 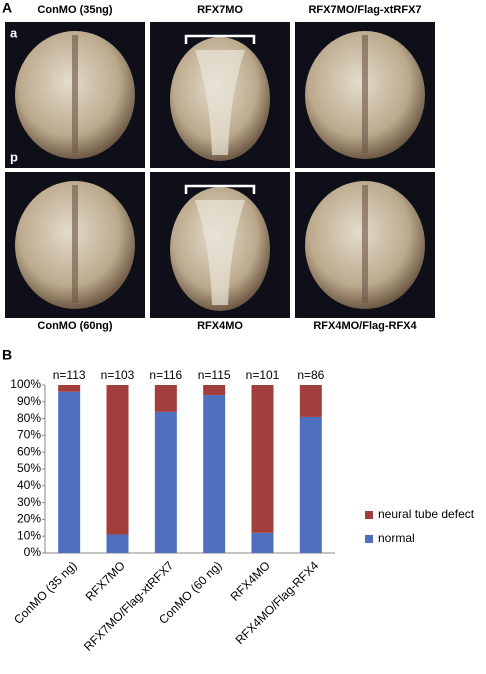 I want to click on n-label: n=103, so click(x=118, y=375).